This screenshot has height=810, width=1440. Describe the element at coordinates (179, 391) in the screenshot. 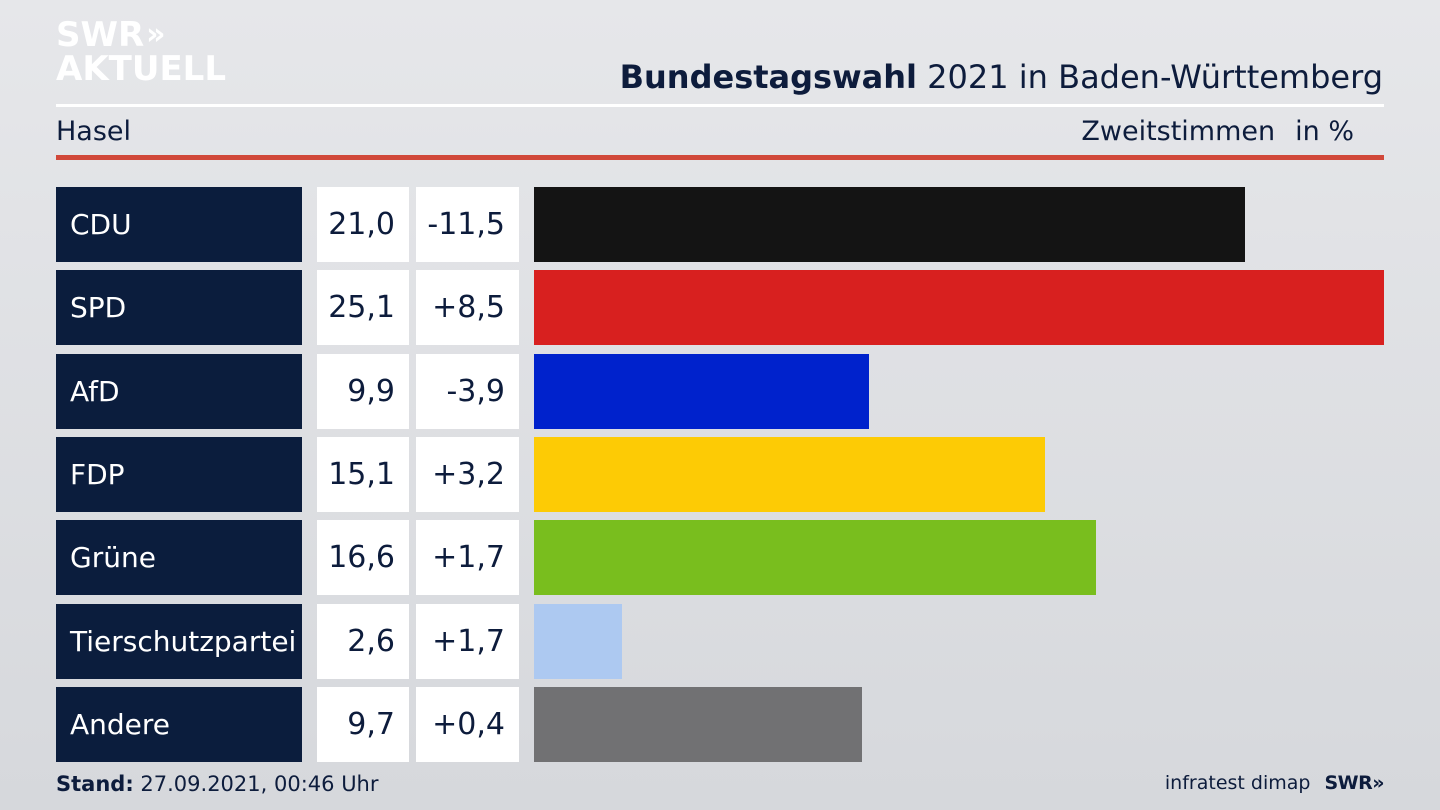

I see `party-label: AfD` at that location.